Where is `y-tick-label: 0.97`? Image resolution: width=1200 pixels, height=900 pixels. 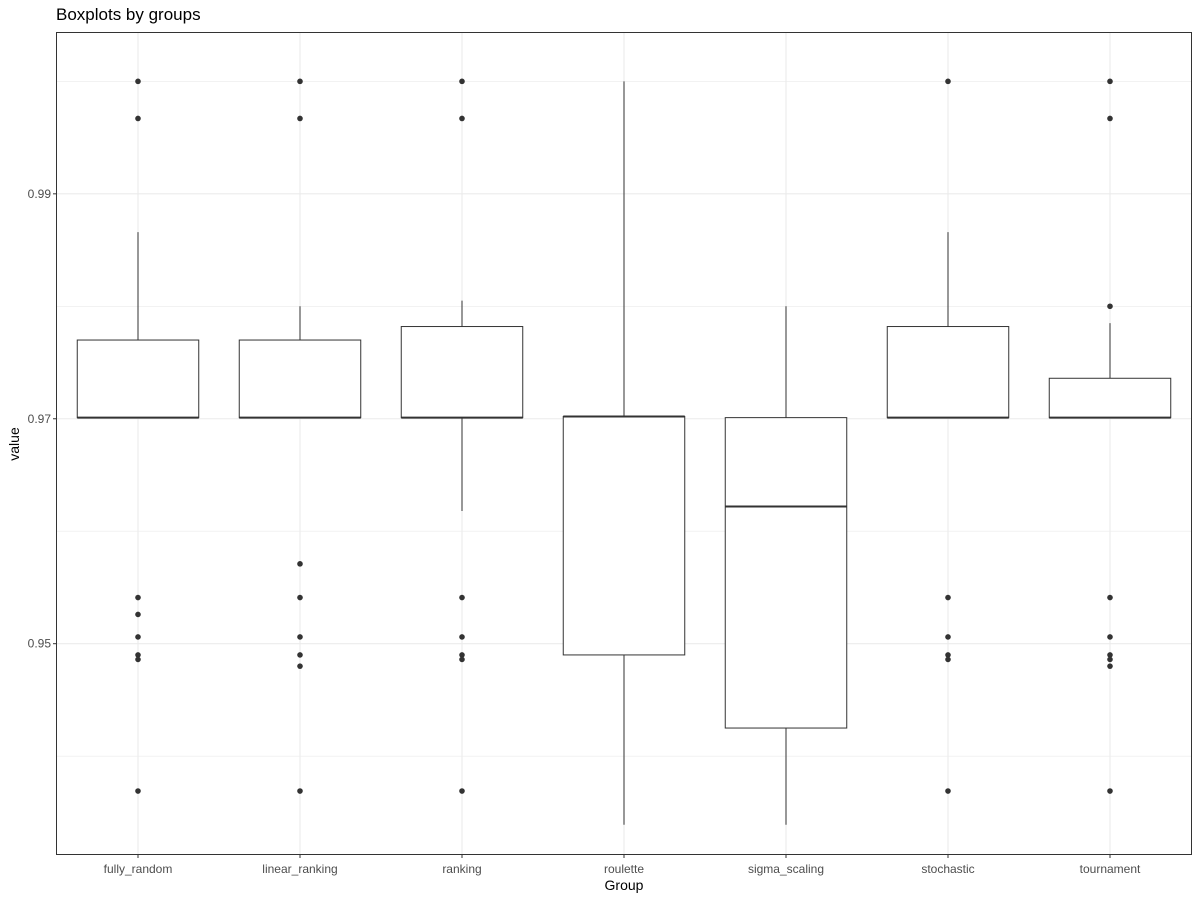
y-tick-label: 0.97 is located at coordinates (40, 419).